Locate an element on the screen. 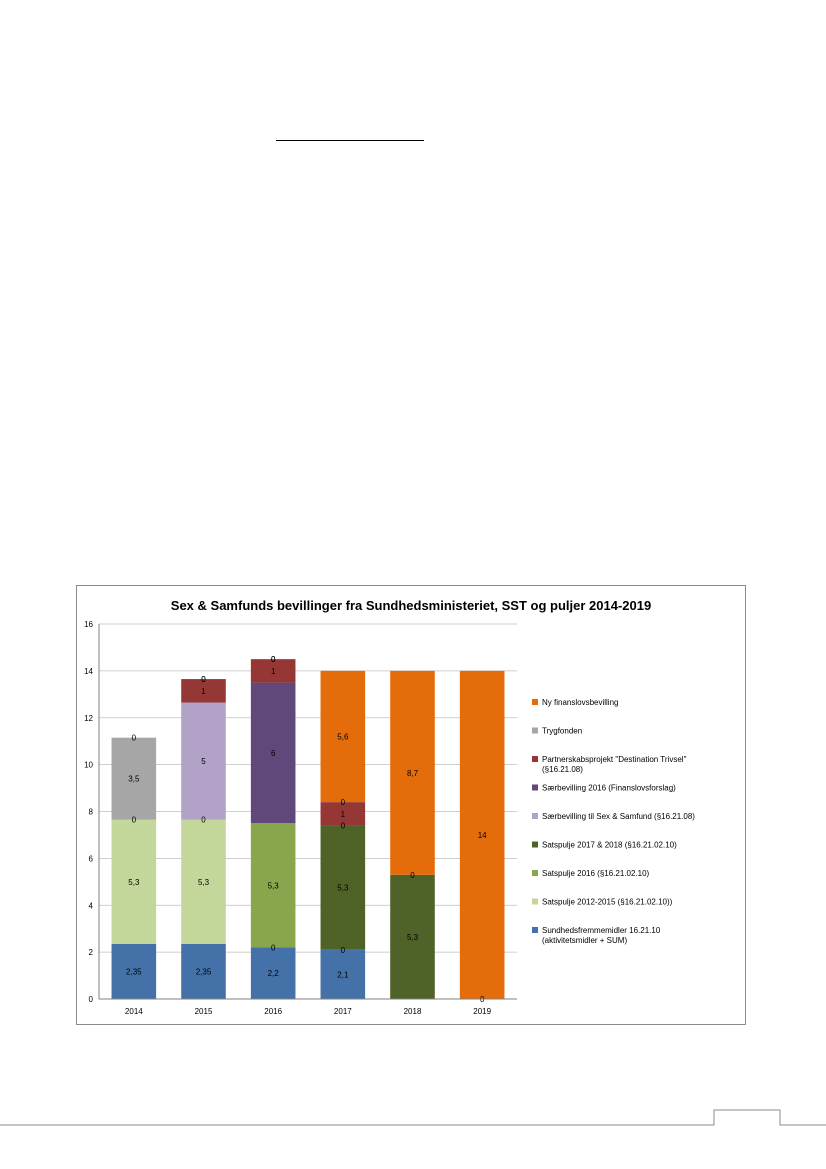 The width and height of the screenshot is (826, 1169). y-tick-label: 0 is located at coordinates (91, 999).